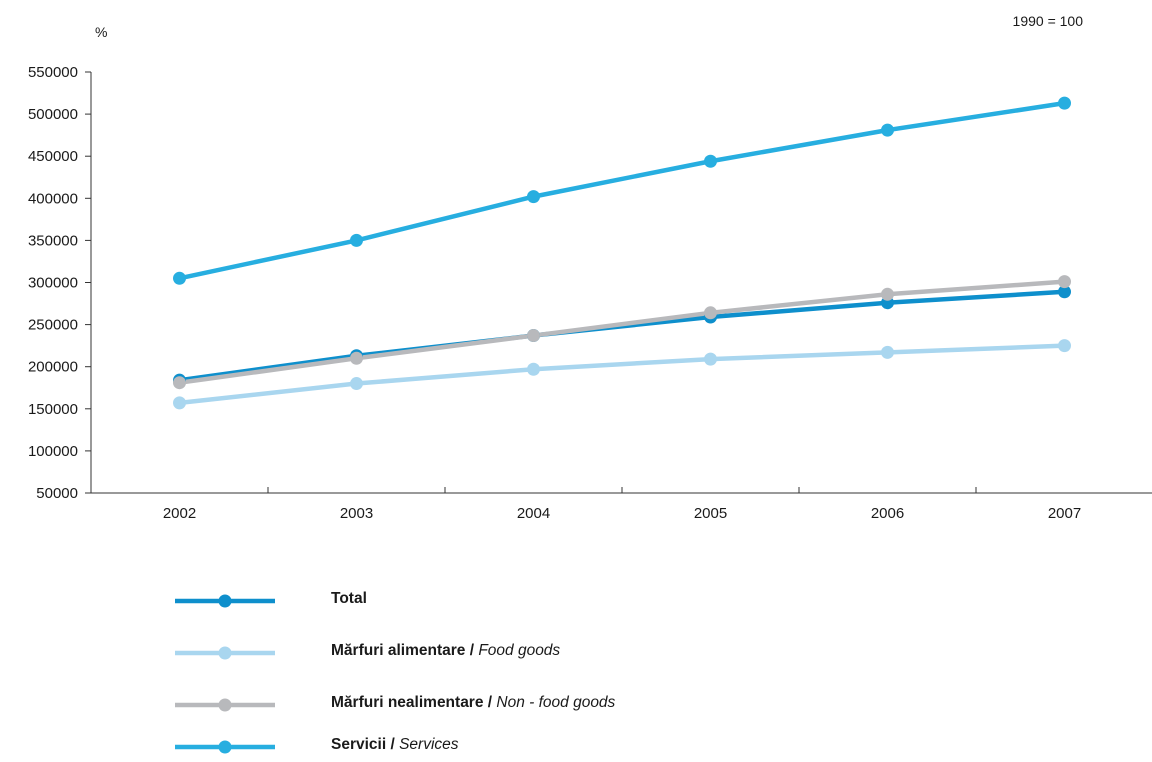  I want to click on x-tick-label: 2004, so click(533, 513).